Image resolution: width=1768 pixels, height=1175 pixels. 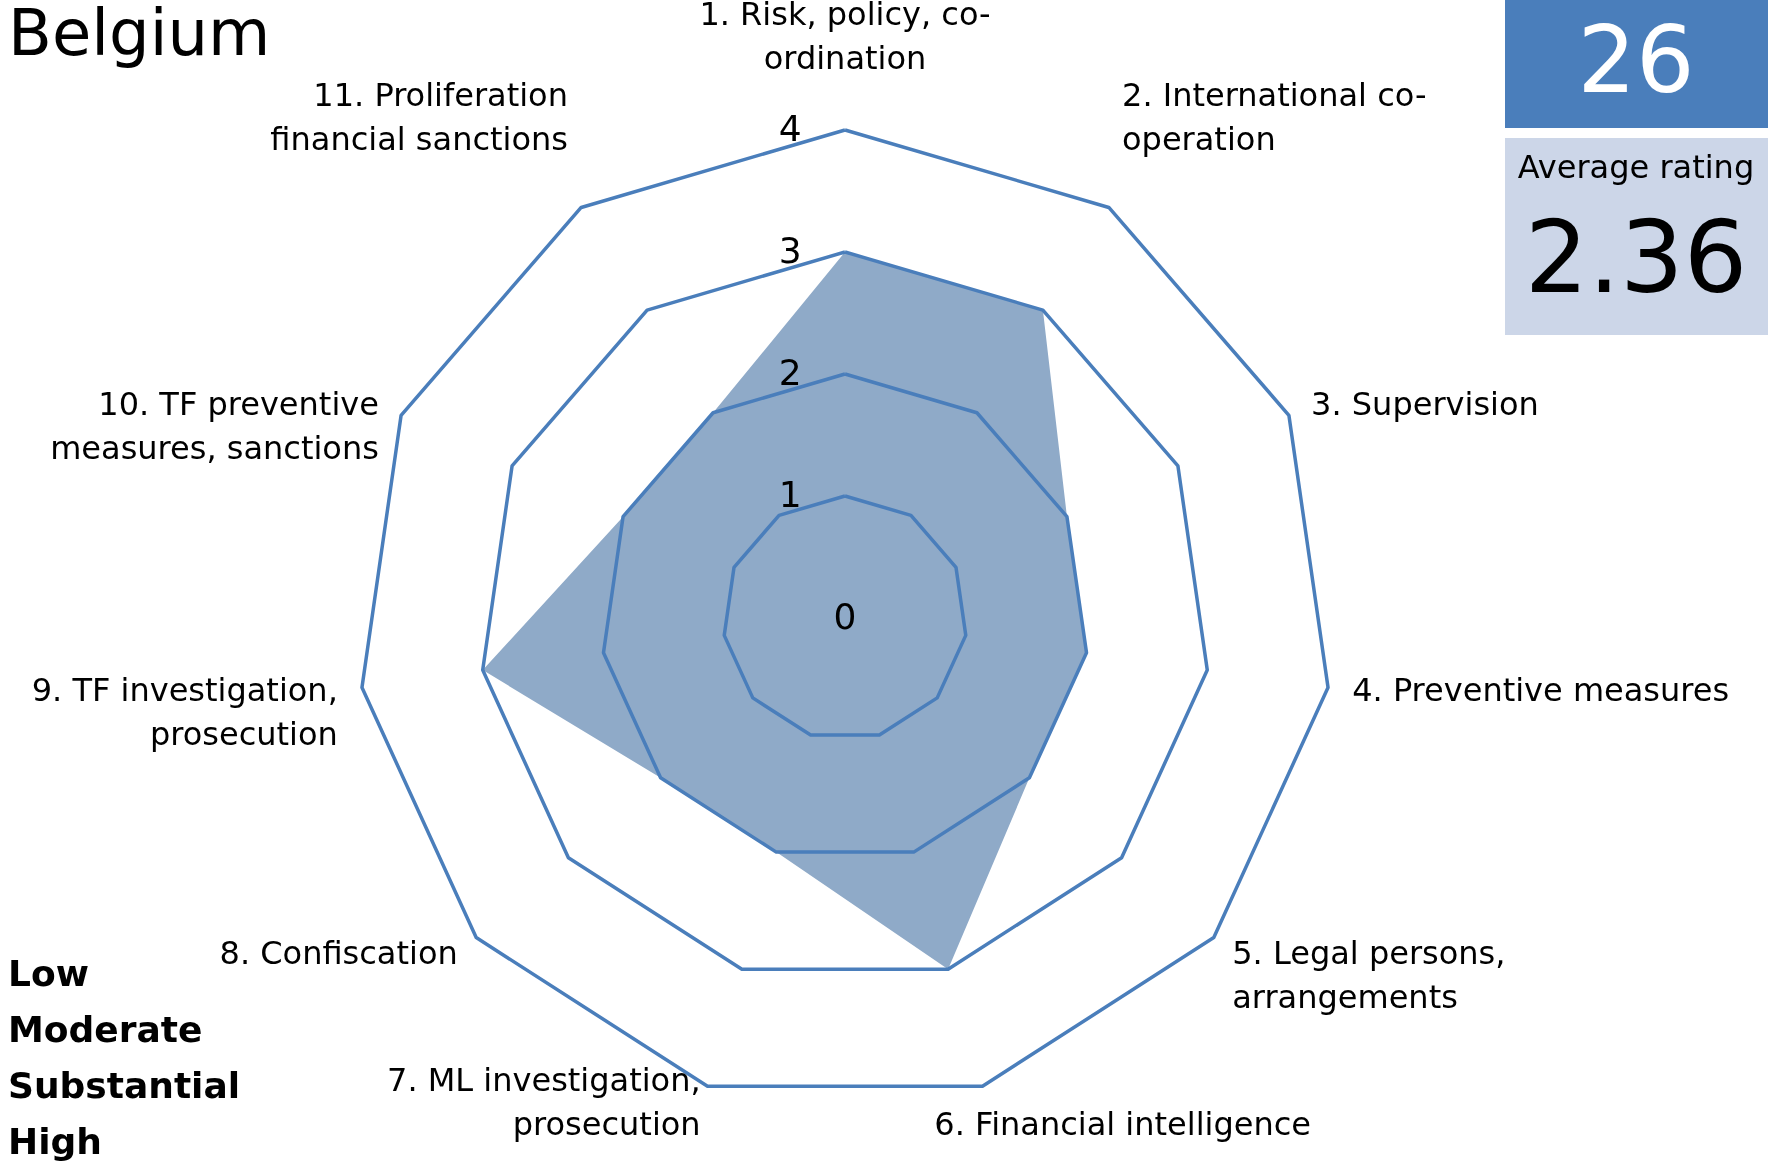 What do you see at coordinates (139, 35) in the screenshot?
I see `chart-title: Belgium` at bounding box center [139, 35].